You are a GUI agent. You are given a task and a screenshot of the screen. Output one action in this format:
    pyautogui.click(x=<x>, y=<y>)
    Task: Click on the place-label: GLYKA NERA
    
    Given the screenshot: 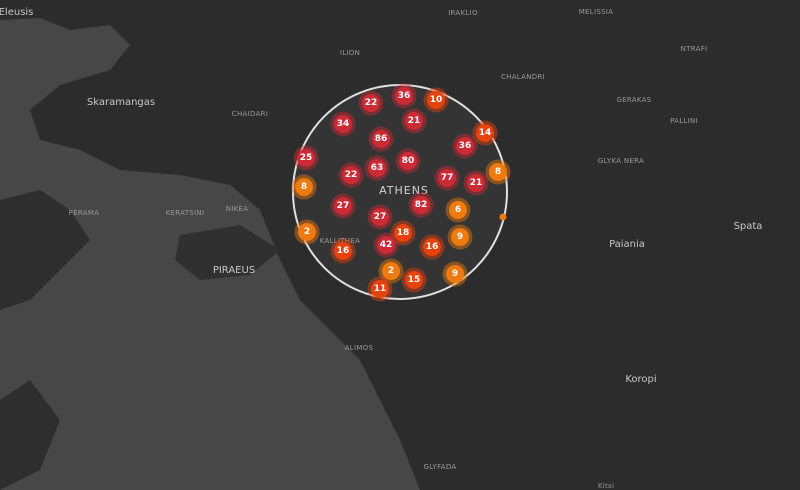 What is the action you would take?
    pyautogui.click(x=621, y=161)
    